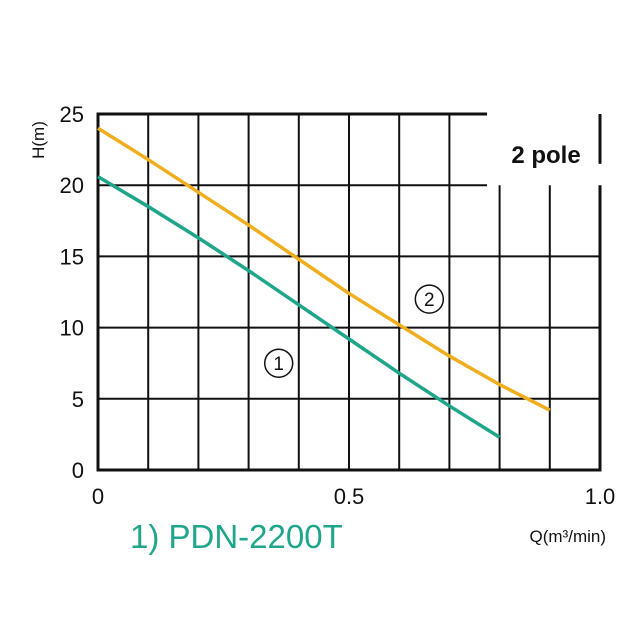 This screenshot has height=640, width=640. Describe the element at coordinates (72, 328) in the screenshot. I see `y-tick-label: 10` at that location.